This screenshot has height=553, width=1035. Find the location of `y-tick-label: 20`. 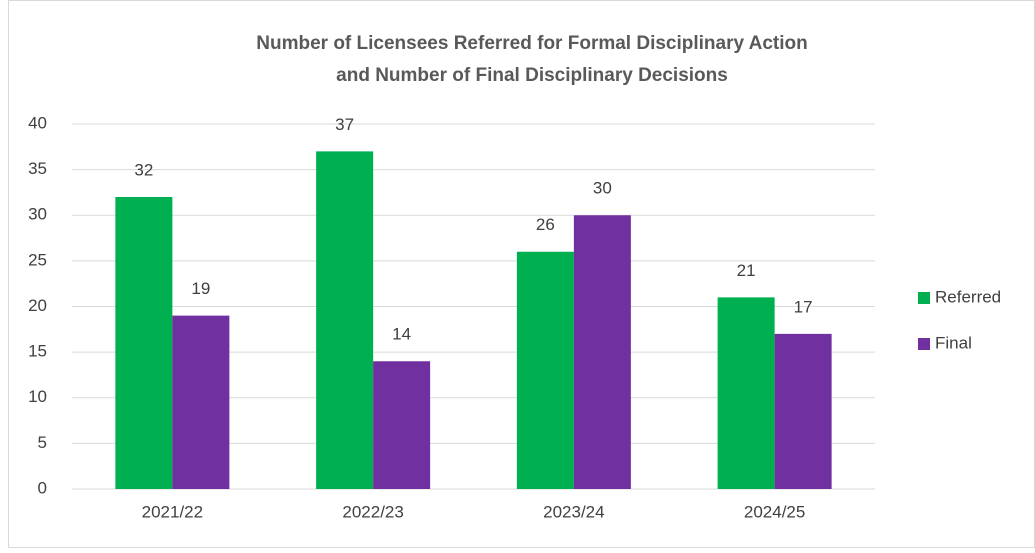

y-tick-label: 20 is located at coordinates (37, 305).